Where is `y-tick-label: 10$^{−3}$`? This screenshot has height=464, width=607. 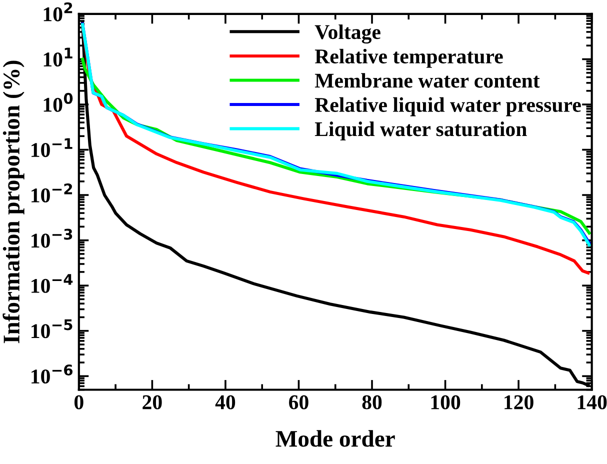 y-tick-label: 10$^{−3}$ is located at coordinates (52, 238).